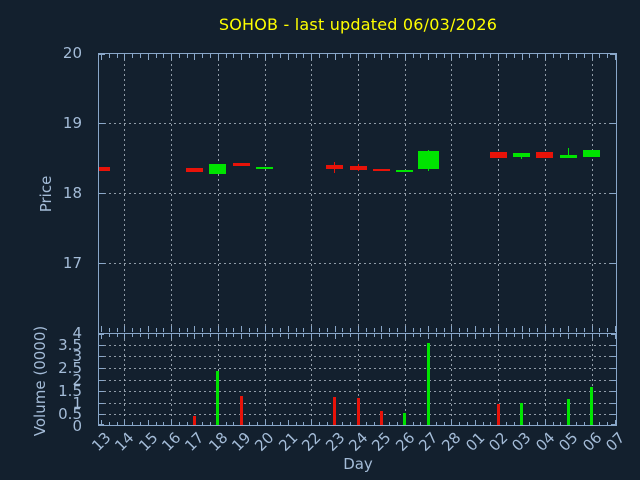 The width and height of the screenshot is (640, 480). Describe the element at coordinates (70, 344) in the screenshot. I see `volume-tick-label: 3.5` at that location.